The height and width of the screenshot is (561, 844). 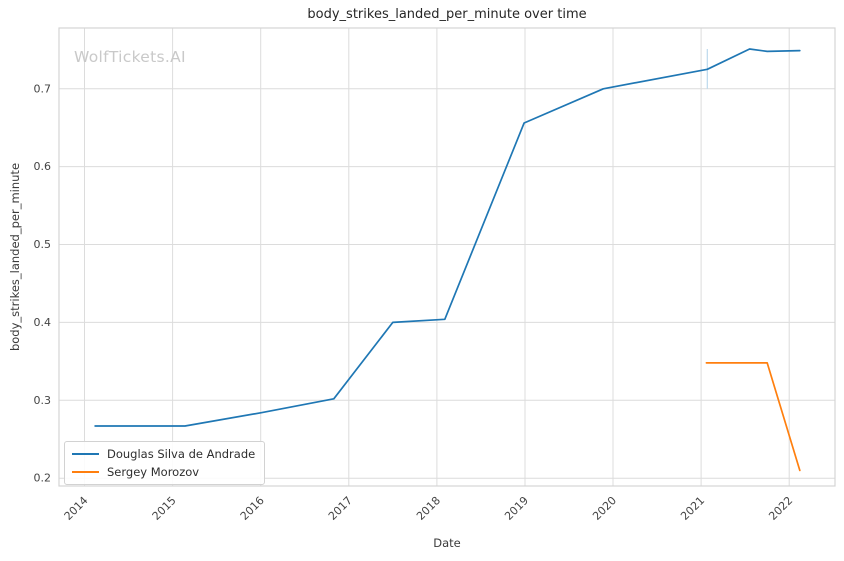 What do you see at coordinates (428, 508) in the screenshot?
I see `x-tick-label: 2018` at bounding box center [428, 508].